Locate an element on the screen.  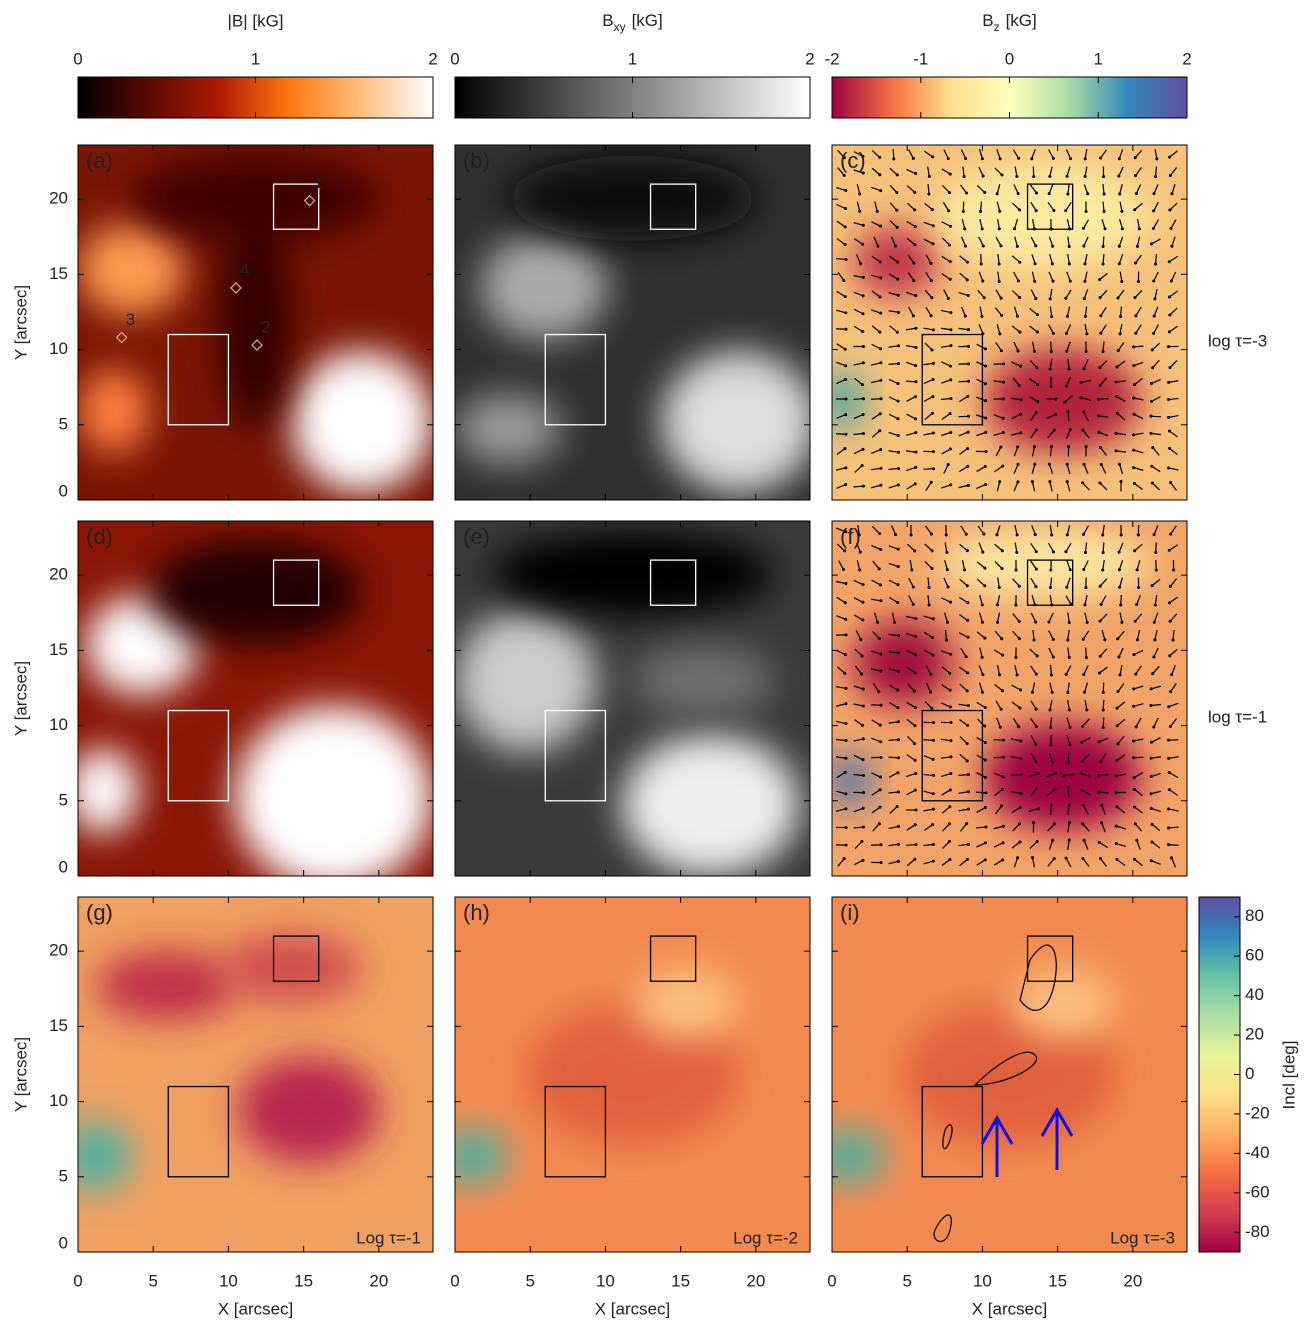
panel-label: (b) is located at coordinates (476, 160).